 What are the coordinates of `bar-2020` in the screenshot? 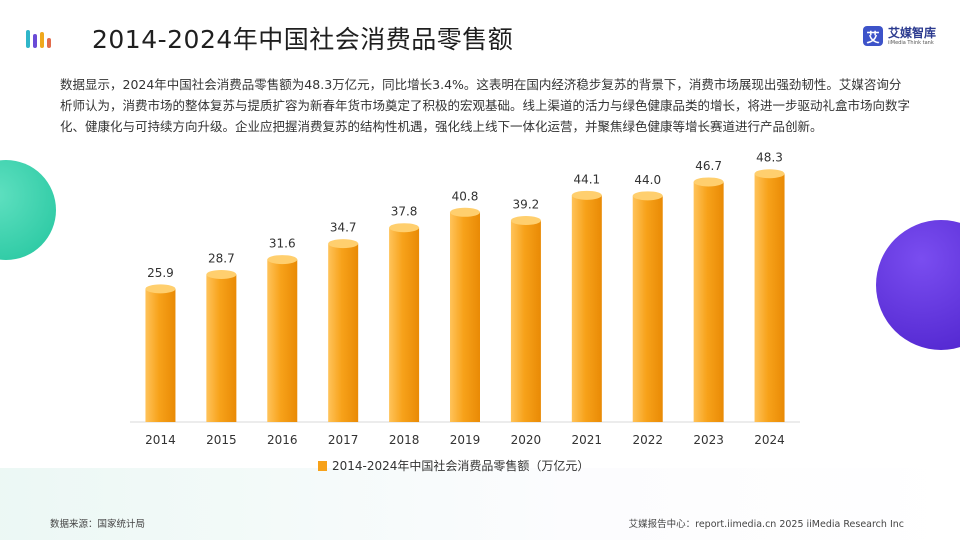 It's located at (525, 319).